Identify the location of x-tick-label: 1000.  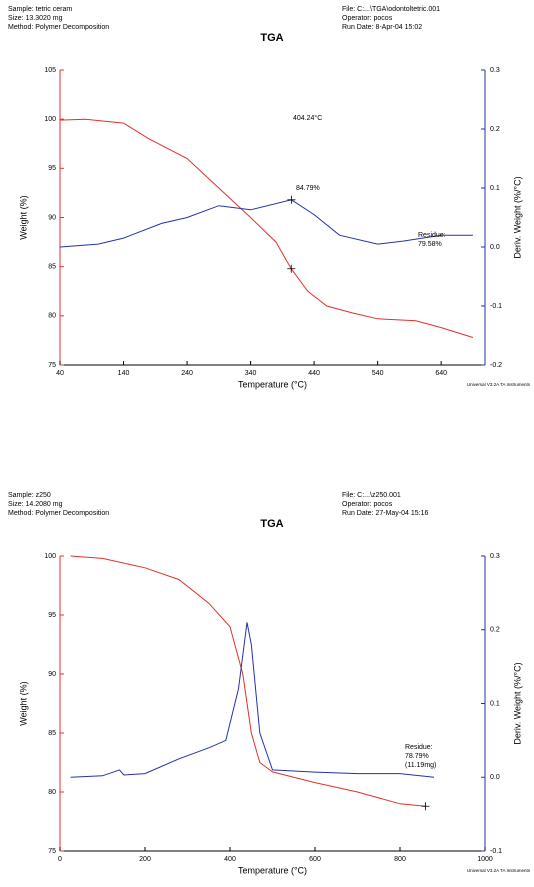
(485, 859).